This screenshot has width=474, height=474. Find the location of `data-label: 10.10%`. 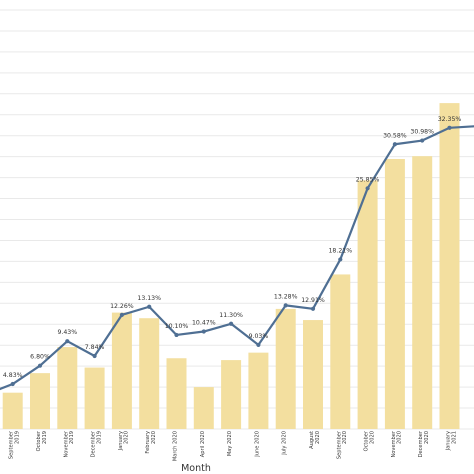

data-label: 10.10% is located at coordinates (177, 326).